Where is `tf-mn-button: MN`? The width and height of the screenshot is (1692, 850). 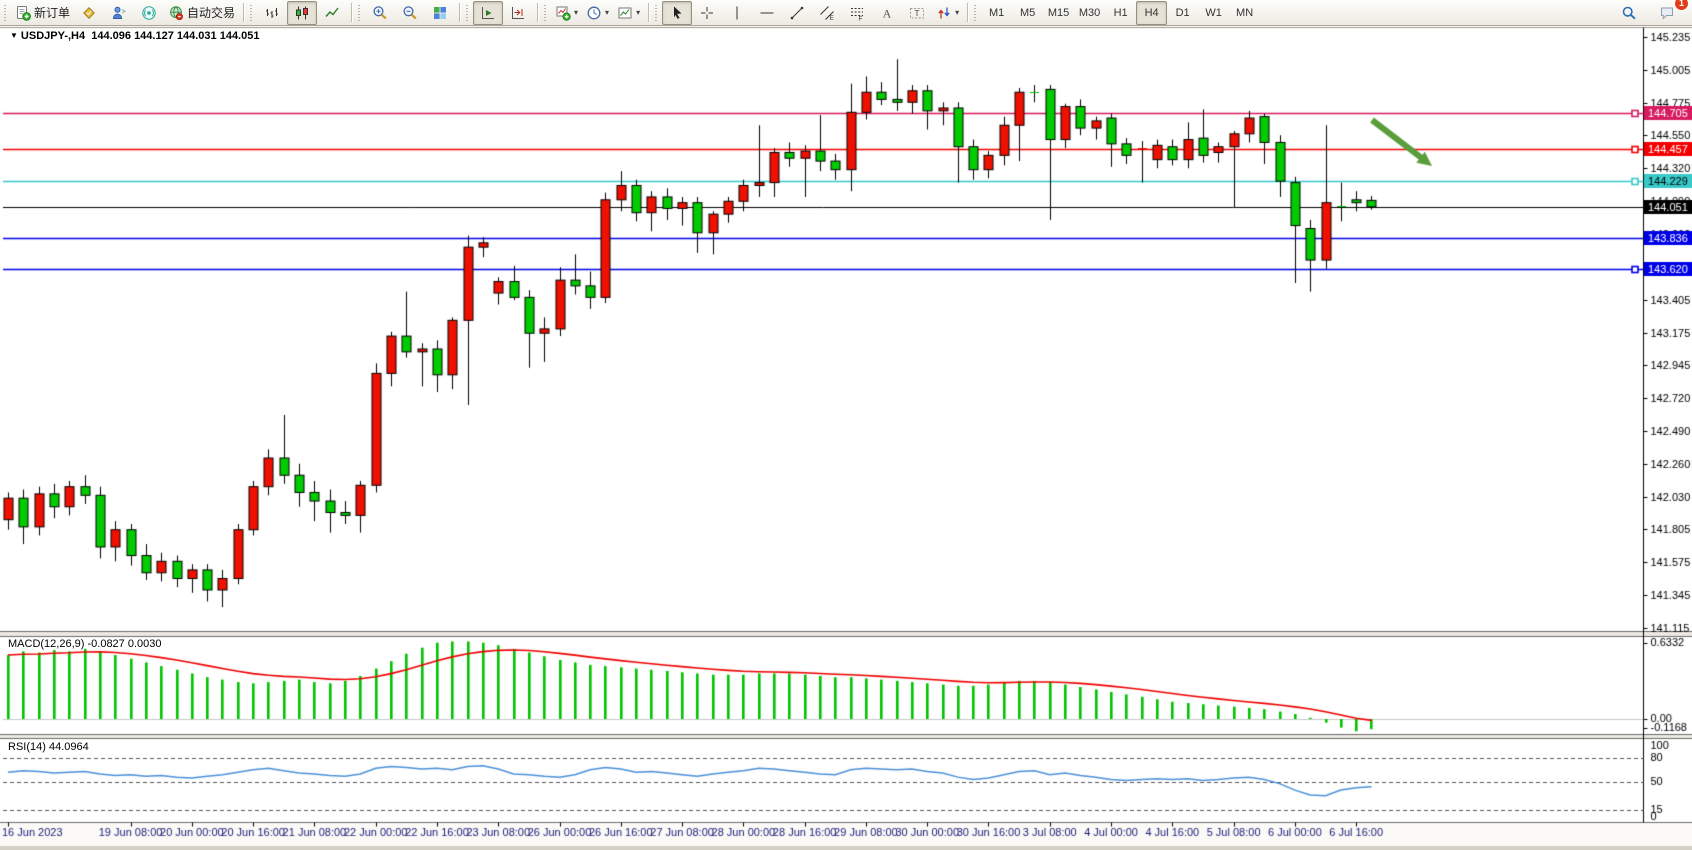
tf-mn-button: MN is located at coordinates (1244, 13).